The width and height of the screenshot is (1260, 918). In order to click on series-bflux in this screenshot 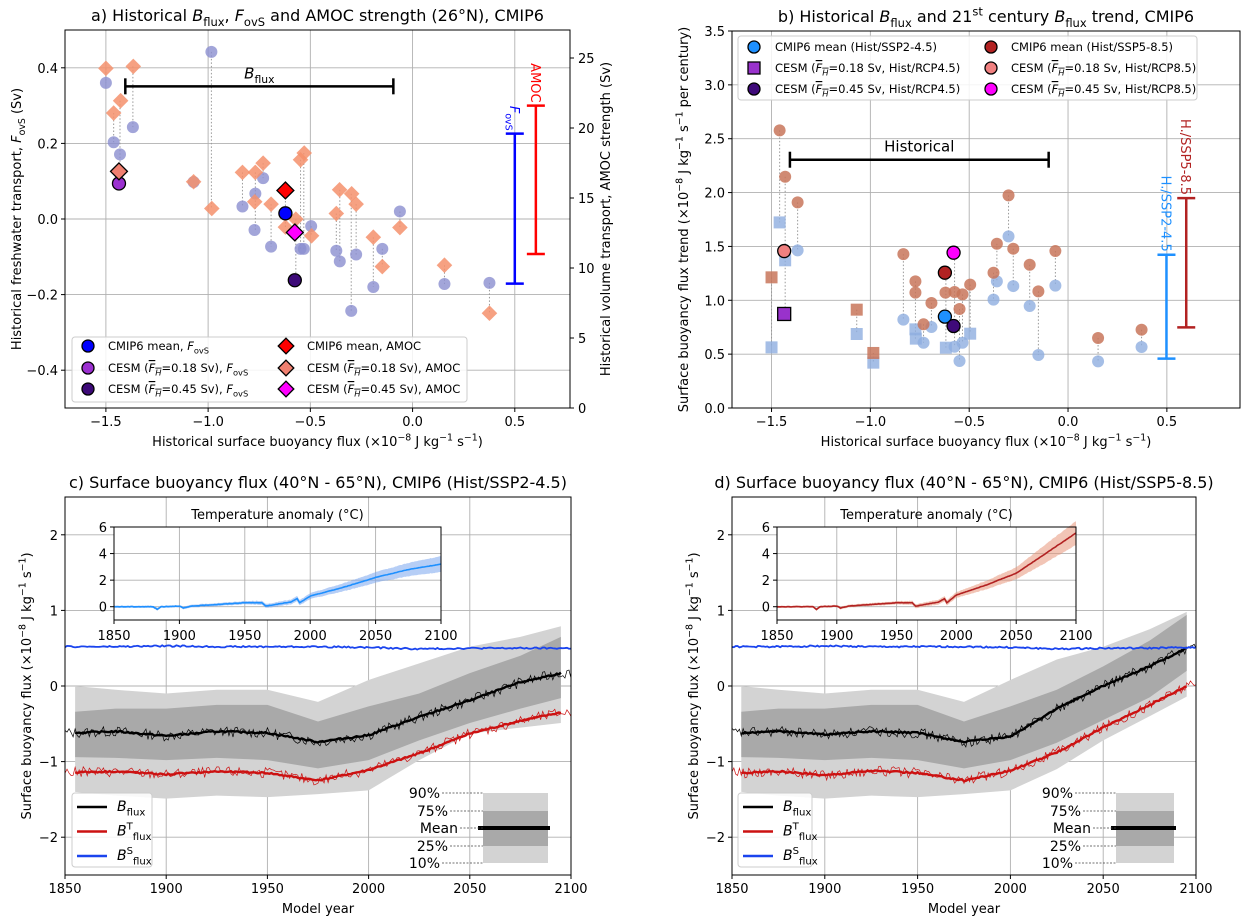, I will do `click(318, 708)`.